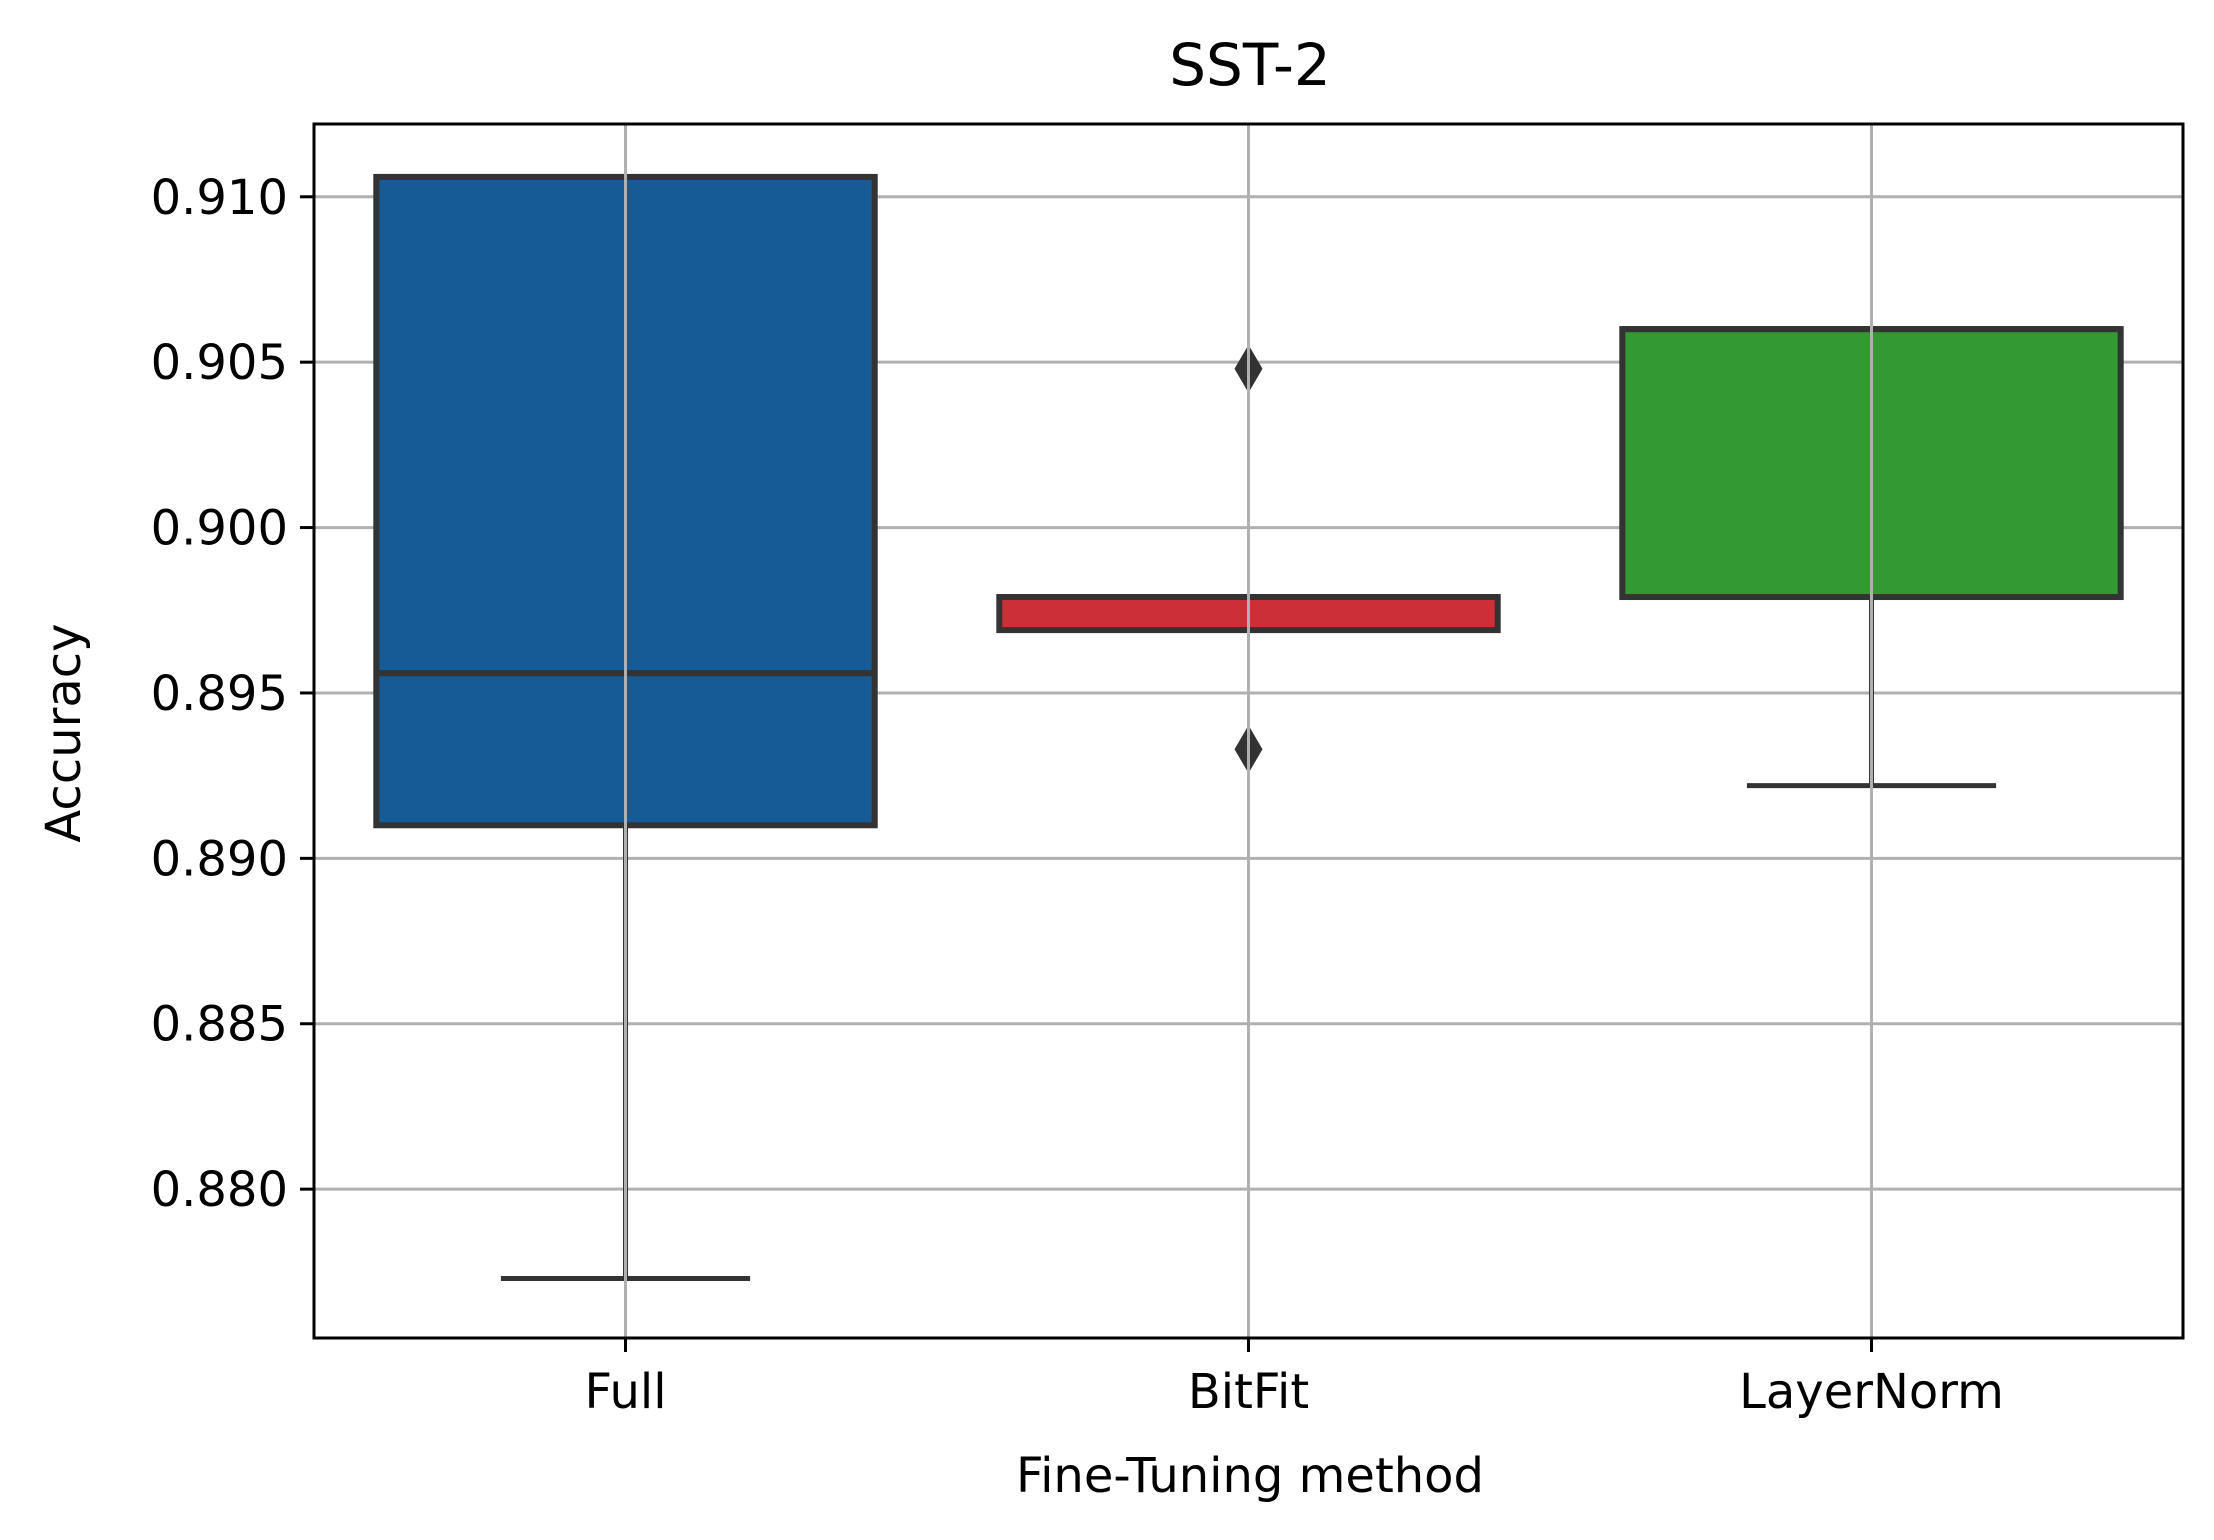 The width and height of the screenshot is (2214, 1540). Describe the element at coordinates (219, 694) in the screenshot. I see `y-tick-label: 0.895` at that location.